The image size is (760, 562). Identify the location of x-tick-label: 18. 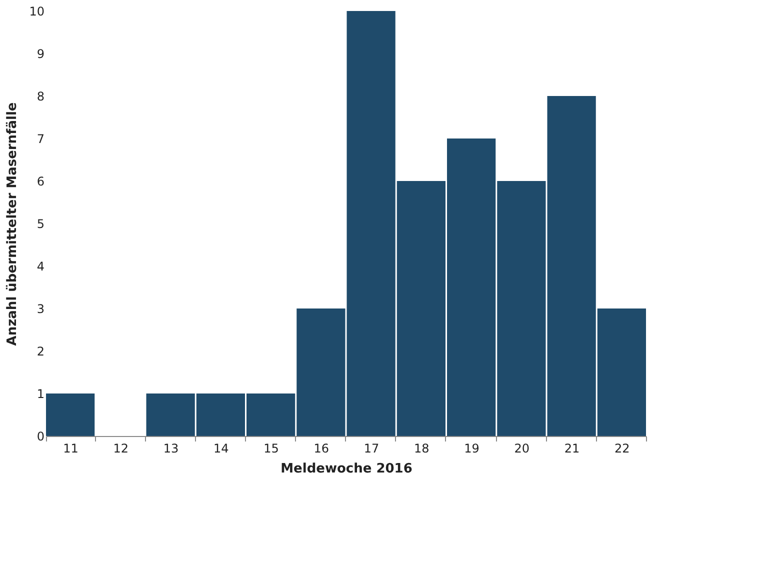
(422, 449).